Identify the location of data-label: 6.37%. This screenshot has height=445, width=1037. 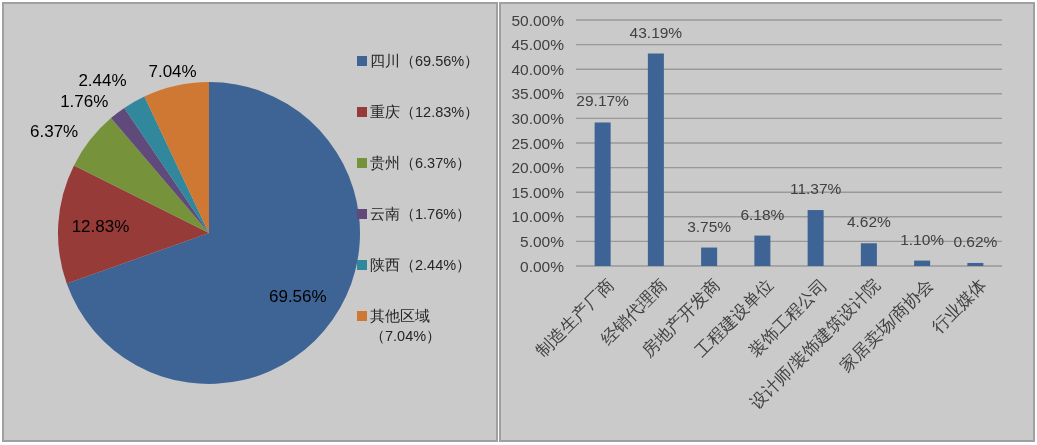
(54, 131).